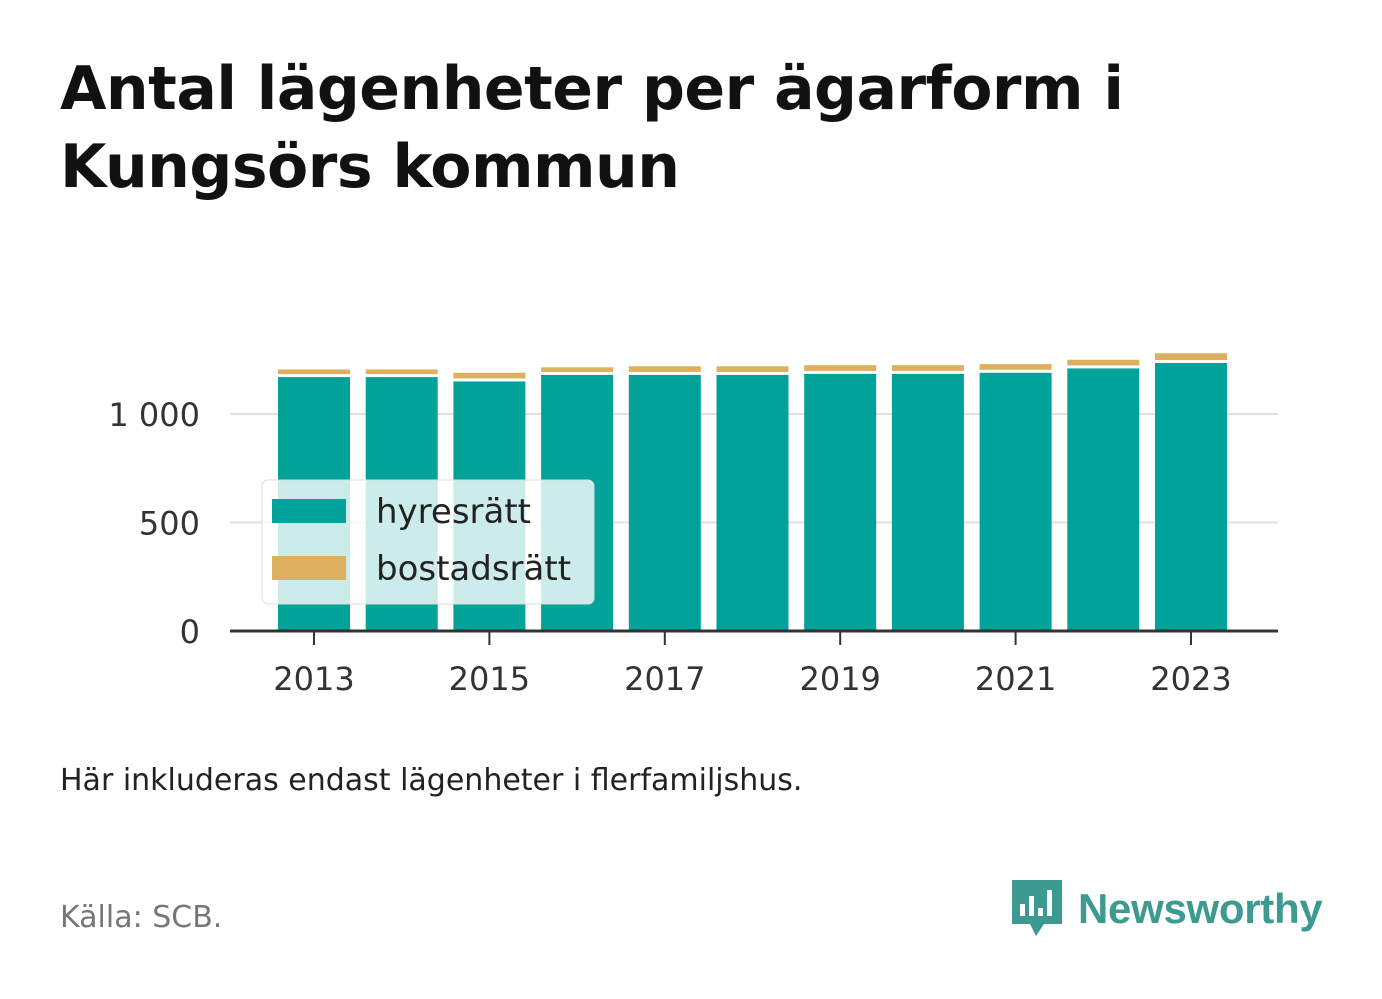  I want to click on legend: hyresrätt bostadsrätt, so click(428, 542).